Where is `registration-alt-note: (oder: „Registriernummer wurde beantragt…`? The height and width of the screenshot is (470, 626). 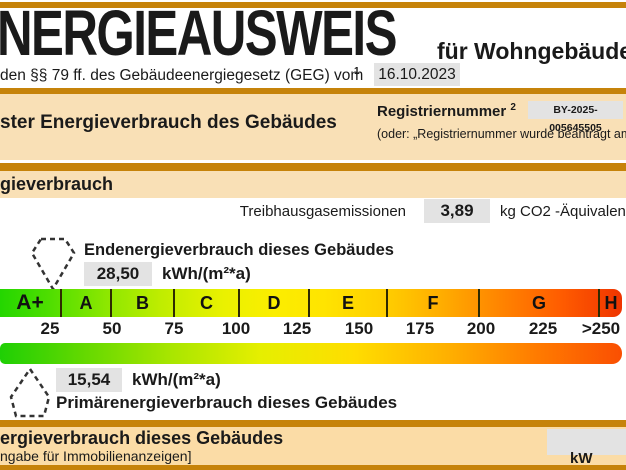 registration-alt-note: (oder: „Registriernummer wurde beantragt… is located at coordinates (501, 134).